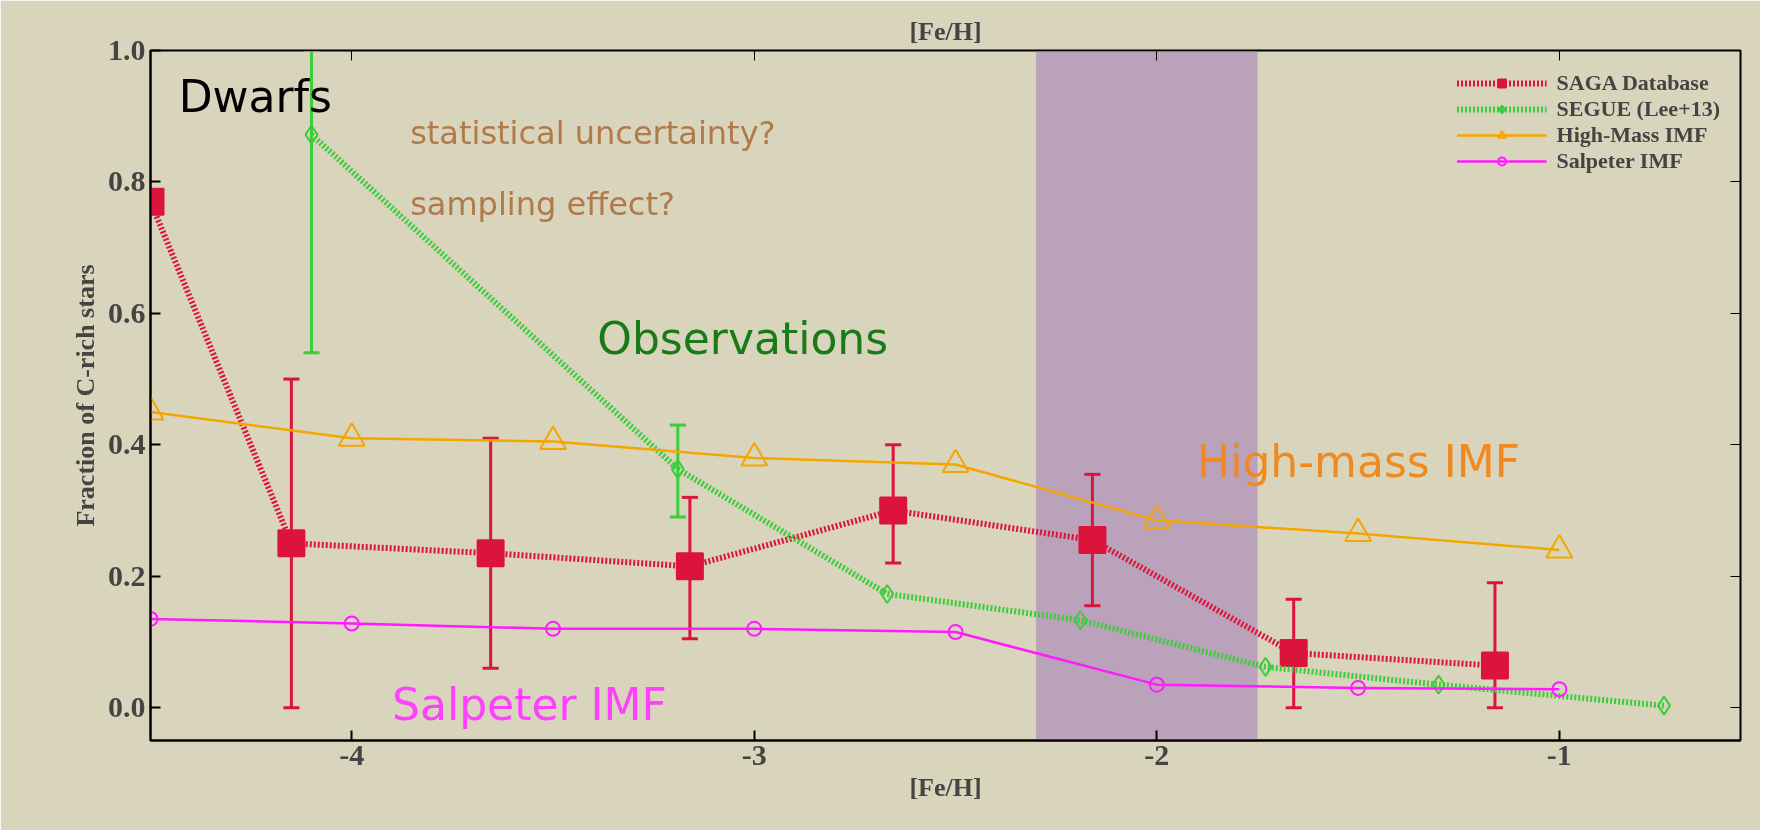 The width and height of the screenshot is (1782, 840). I want to click on y-tick-label: 1.0, so click(127, 49).